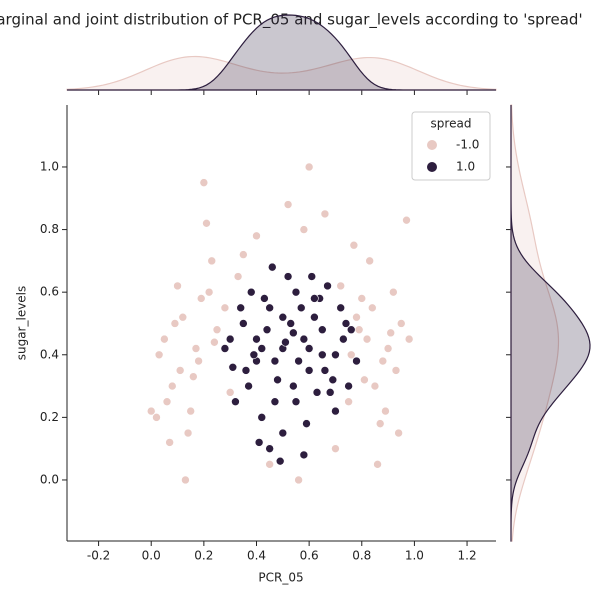 This screenshot has height=600, width=600. Describe the element at coordinates (280, 578) in the screenshot. I see `x-axis-label: PCR_05` at that location.